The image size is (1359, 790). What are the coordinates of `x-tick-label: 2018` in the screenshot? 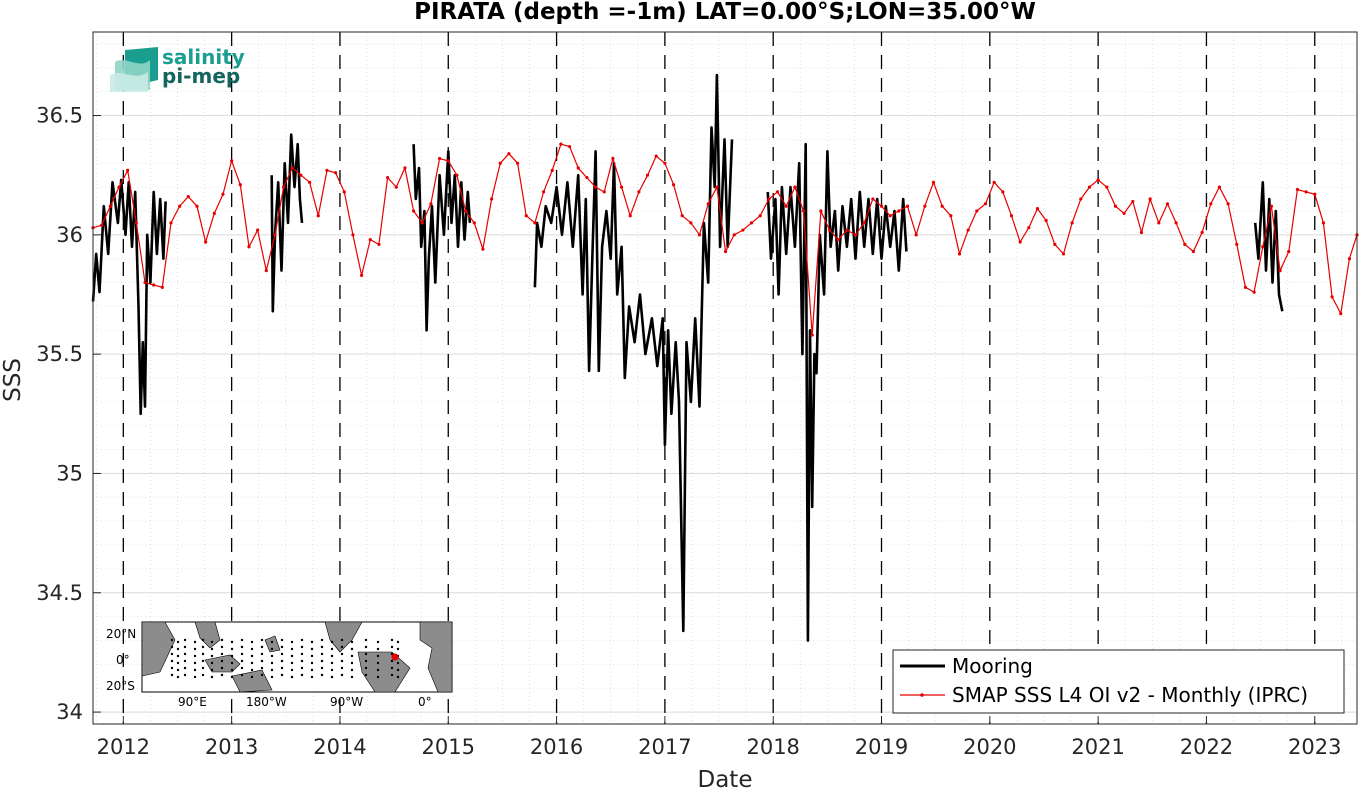 It's located at (772, 747).